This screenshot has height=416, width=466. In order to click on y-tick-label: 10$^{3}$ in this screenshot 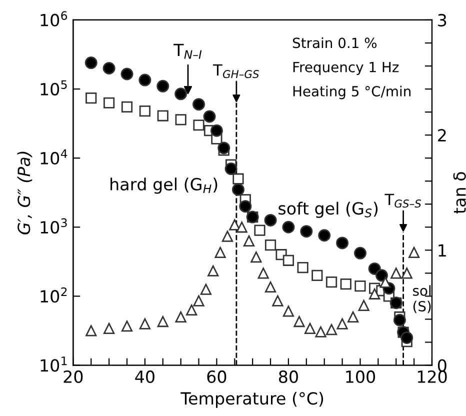, I will do `click(53, 226)`.